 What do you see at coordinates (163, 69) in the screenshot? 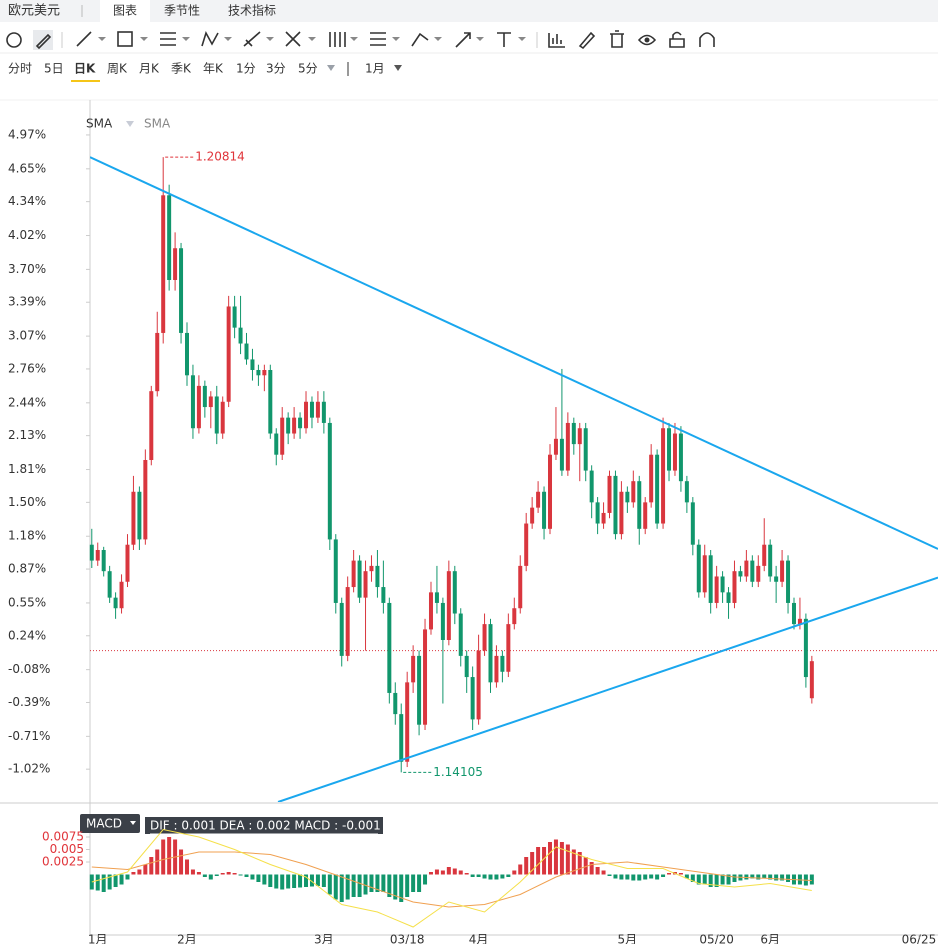
I see `period-bar: 分时 5日 日K 周K 月K 季K 年K 1分 3分 5分` at bounding box center [163, 69].